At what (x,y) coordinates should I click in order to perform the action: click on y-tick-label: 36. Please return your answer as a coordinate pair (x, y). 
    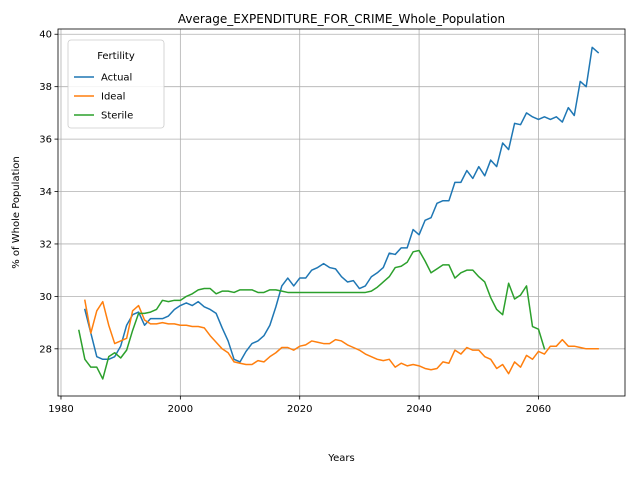
    Looking at the image, I should click on (45, 140).